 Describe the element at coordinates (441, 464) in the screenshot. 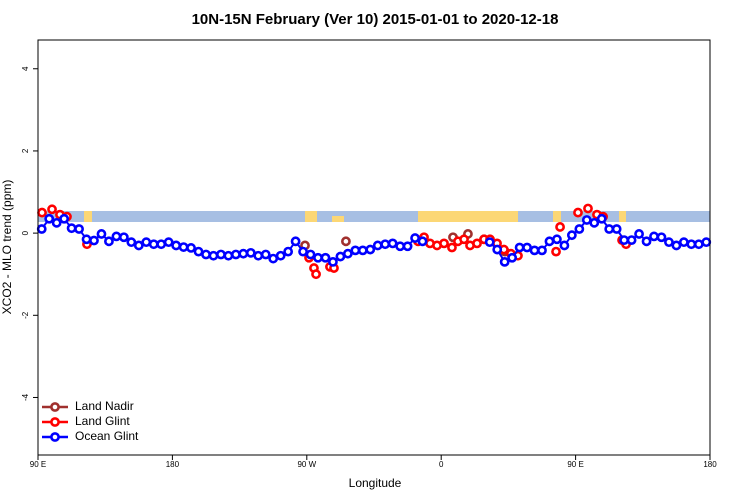

I see `x-tick-label: 0` at that location.